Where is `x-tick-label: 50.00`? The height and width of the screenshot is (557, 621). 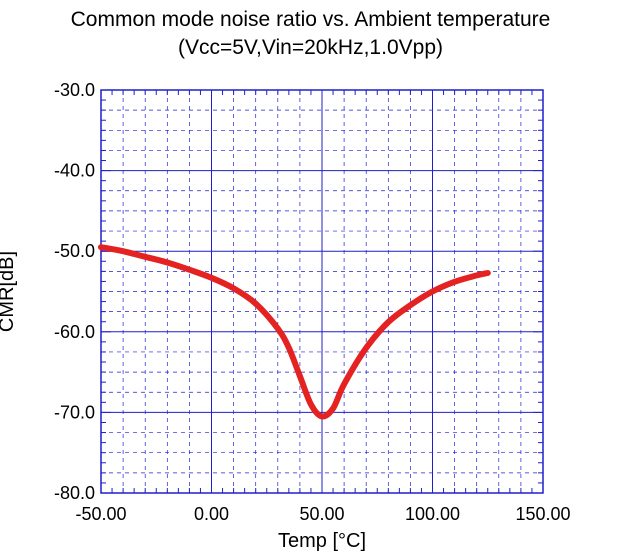
x-tick-label: 50.00 is located at coordinates (321, 514).